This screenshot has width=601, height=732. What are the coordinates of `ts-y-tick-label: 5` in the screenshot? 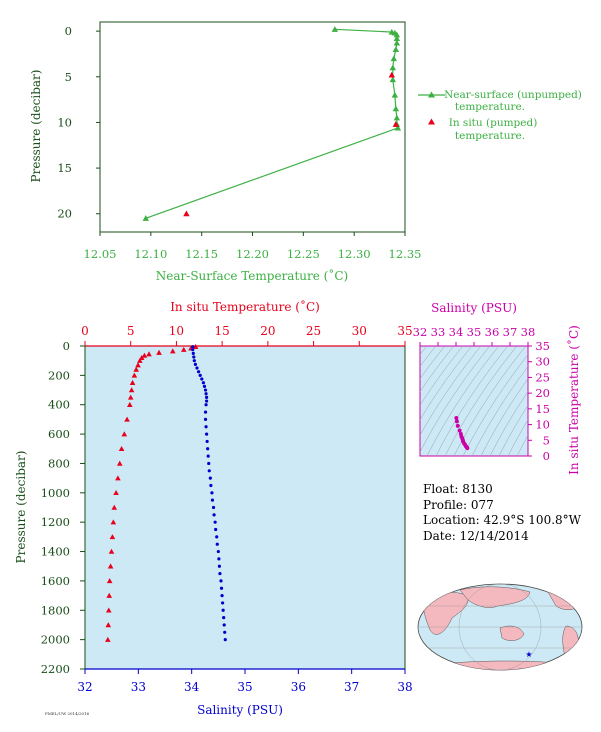 It's located at (546, 440).